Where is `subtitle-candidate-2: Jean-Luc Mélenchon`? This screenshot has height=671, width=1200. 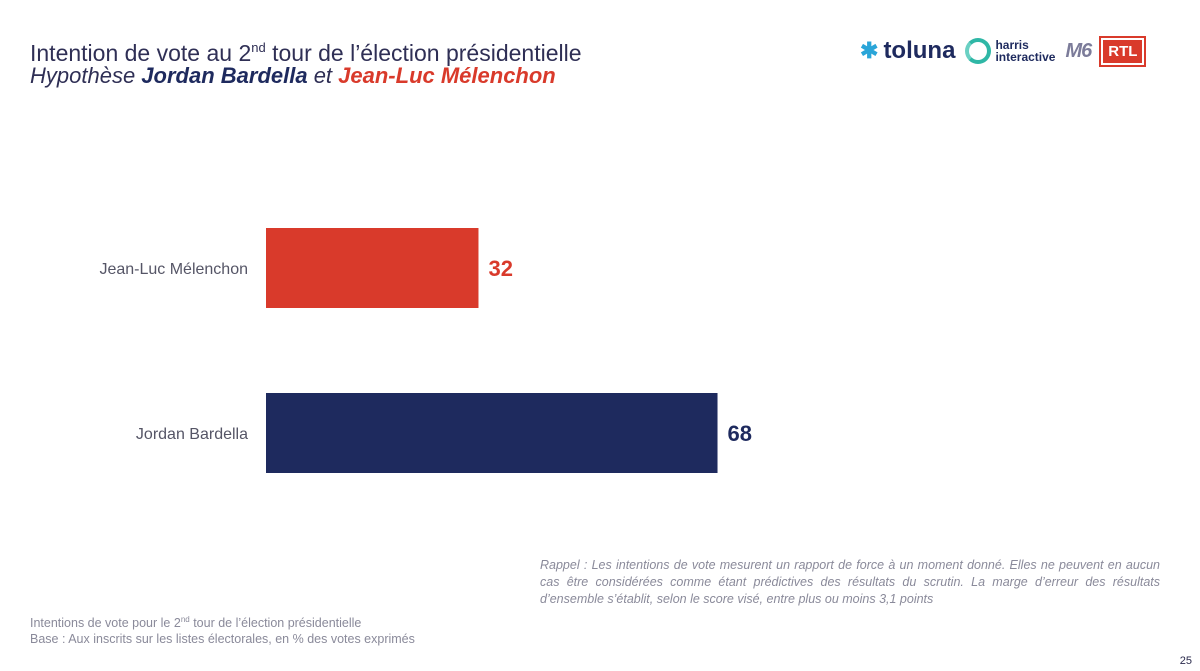
subtitle-candidate-2: Jean-Luc Mélenchon is located at coordinates (447, 75).